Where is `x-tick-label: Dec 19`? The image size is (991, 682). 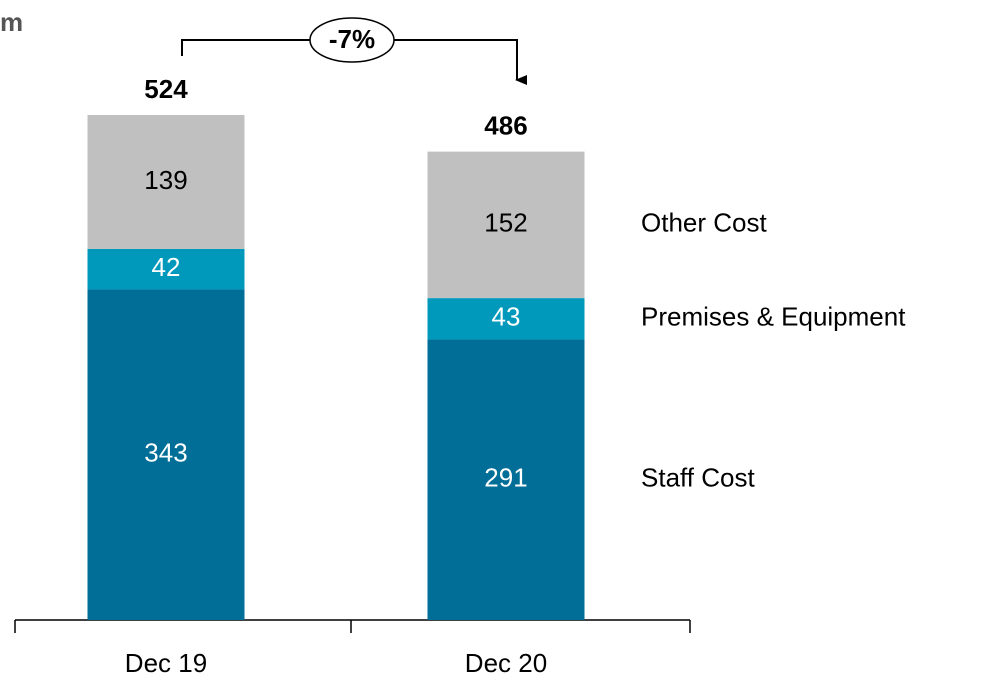 x-tick-label: Dec 19 is located at coordinates (166, 663).